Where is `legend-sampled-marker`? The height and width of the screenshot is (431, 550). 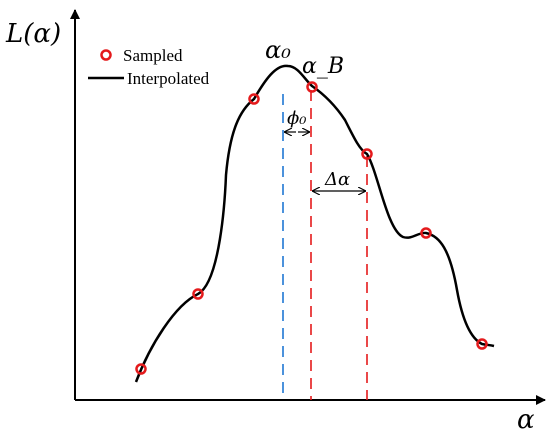 legend-sampled-marker is located at coordinates (106, 55).